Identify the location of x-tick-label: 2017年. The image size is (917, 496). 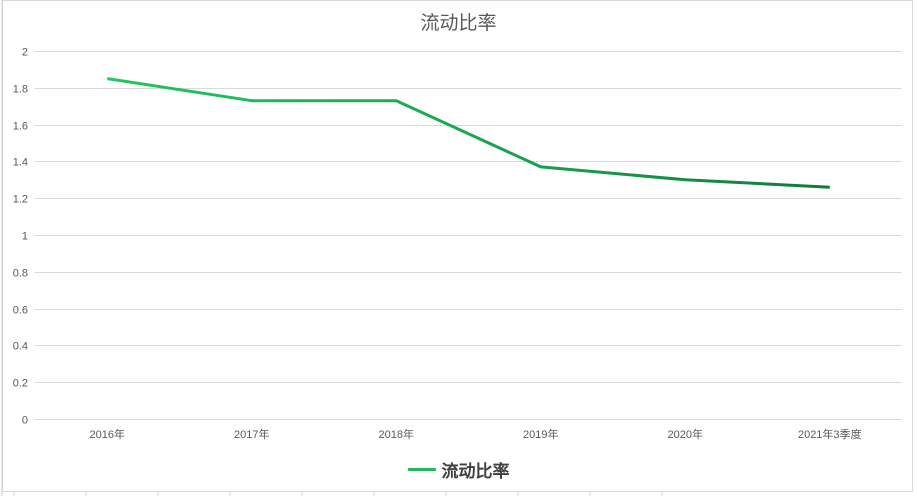
(251, 434).